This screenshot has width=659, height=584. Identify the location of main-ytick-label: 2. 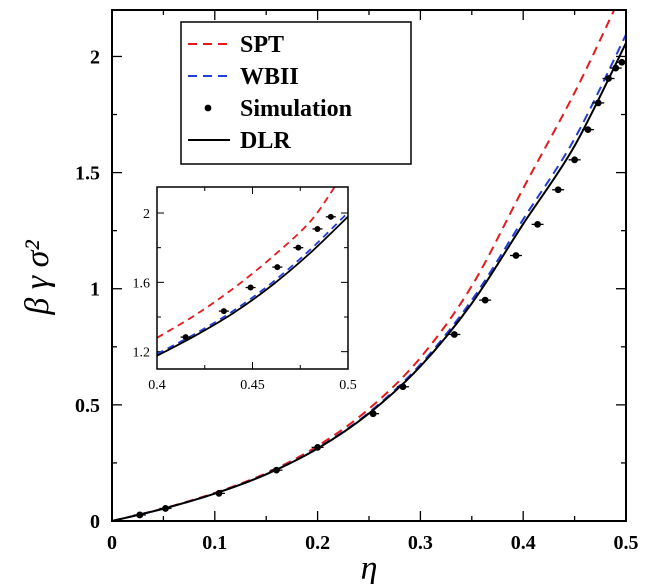
(95, 57).